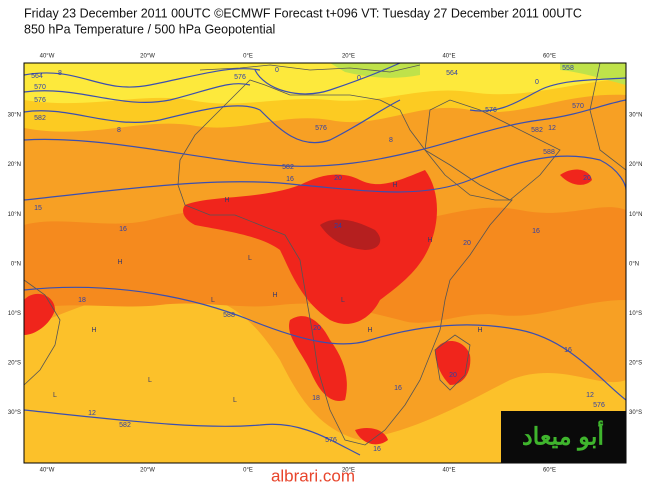 The width and height of the screenshot is (647, 485). I want to click on contour-label: 15, so click(38, 208).